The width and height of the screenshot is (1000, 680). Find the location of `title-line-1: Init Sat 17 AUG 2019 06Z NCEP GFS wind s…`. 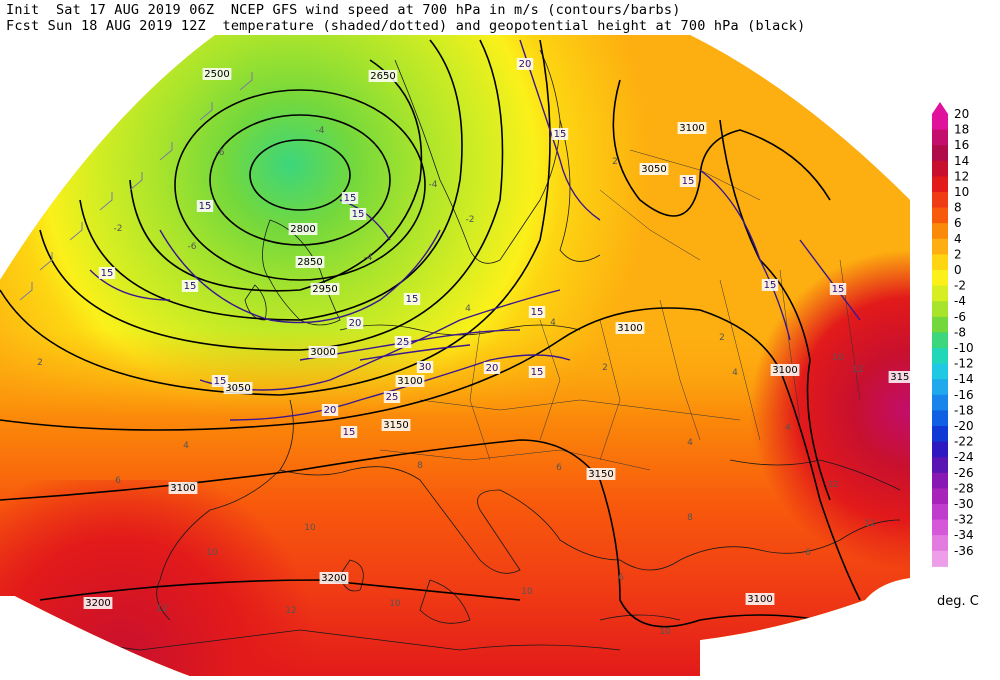

title-line-1: Init Sat 17 AUG 2019 06Z NCEP GFS wind s… is located at coordinates (343, 10).